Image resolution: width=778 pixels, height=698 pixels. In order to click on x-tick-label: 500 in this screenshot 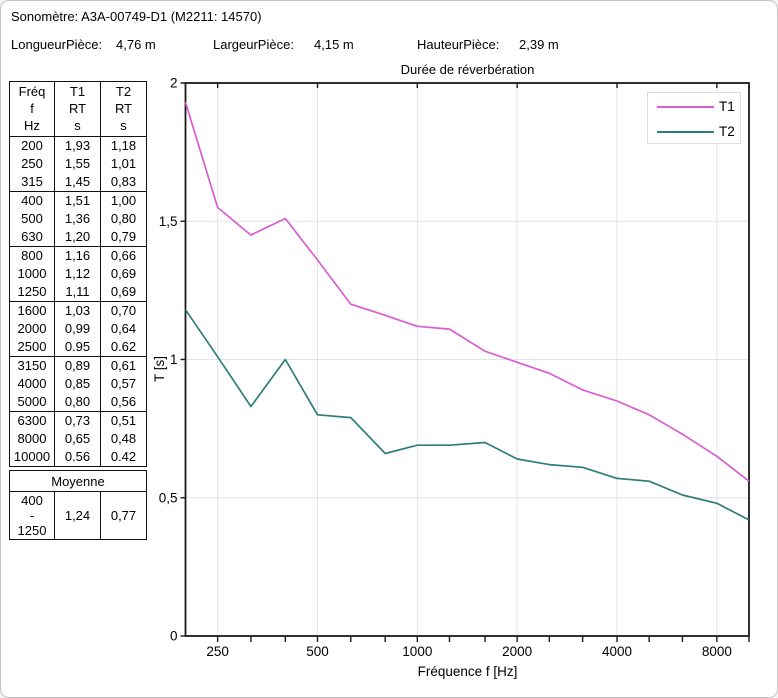, I will do `click(317, 651)`.